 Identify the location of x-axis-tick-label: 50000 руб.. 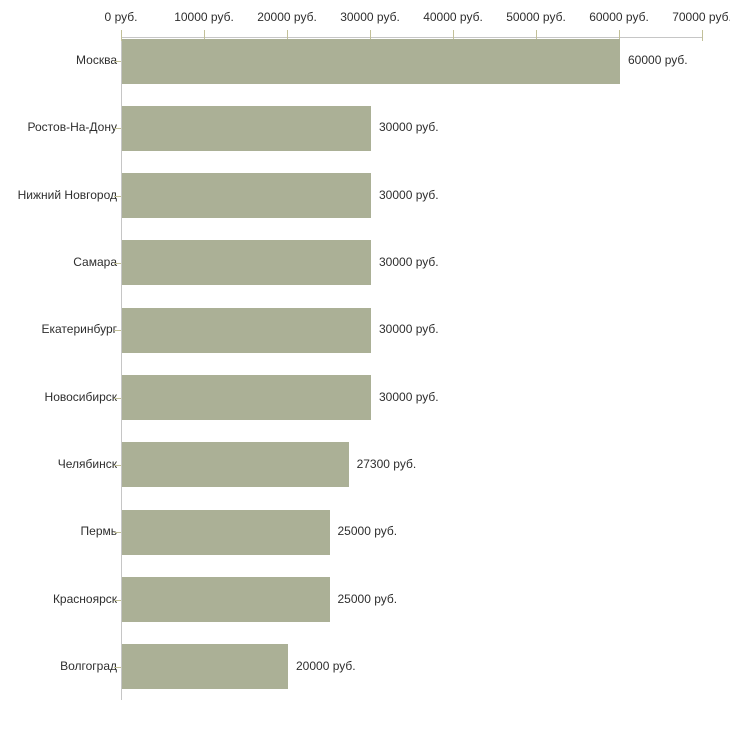
(536, 17).